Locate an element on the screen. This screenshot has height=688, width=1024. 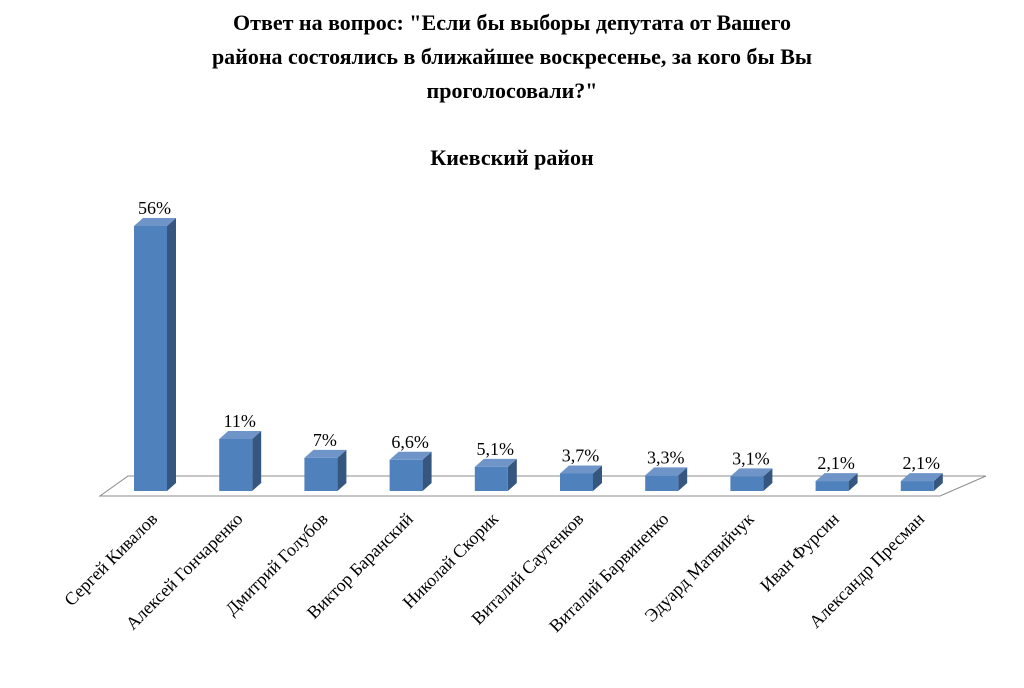
chart-title-line-3: проголосовали?" is located at coordinates (512, 90).